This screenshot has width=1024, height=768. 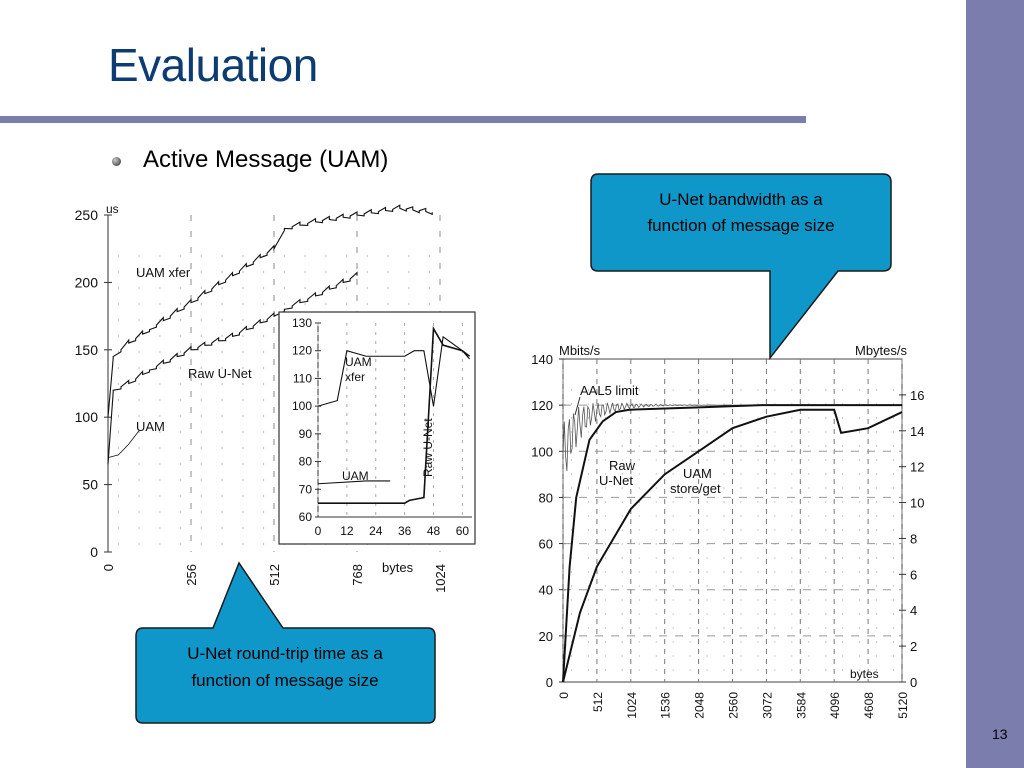 What do you see at coordinates (220, 373) in the screenshot?
I see `label-raw-unet: Raw U-Net` at bounding box center [220, 373].